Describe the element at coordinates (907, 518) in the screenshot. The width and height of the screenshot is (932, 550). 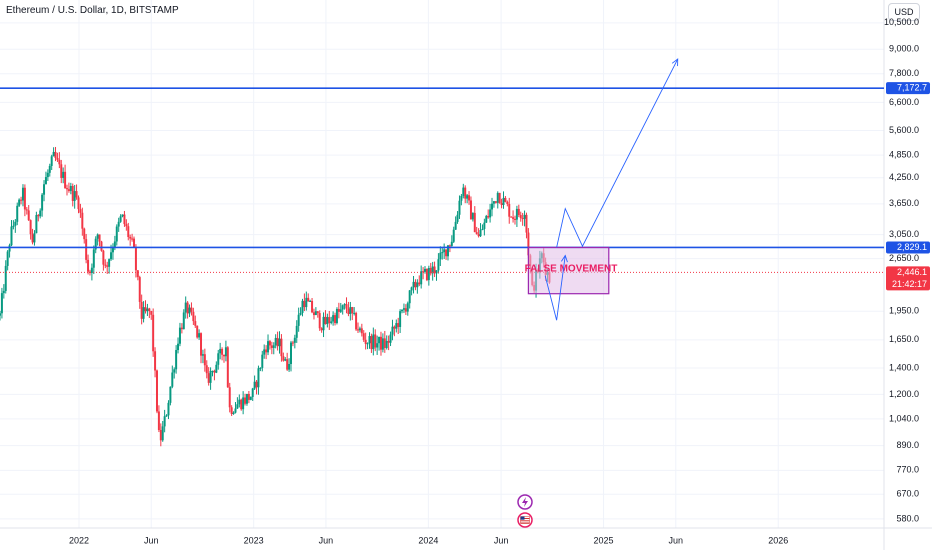
I see `price-tick-label: 580.0` at that location.